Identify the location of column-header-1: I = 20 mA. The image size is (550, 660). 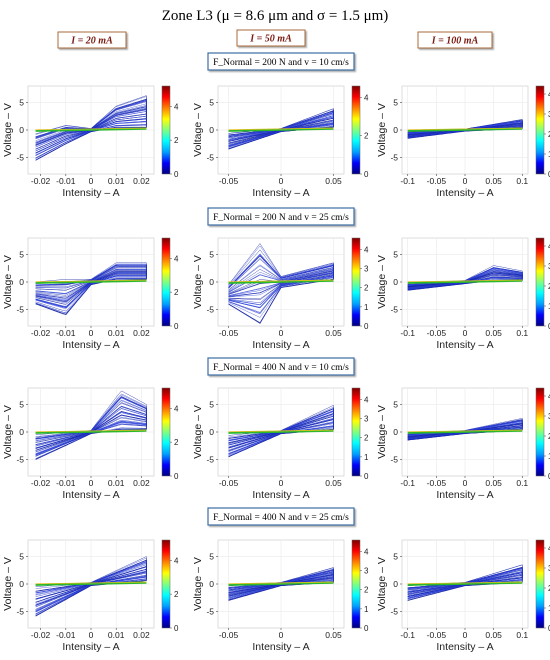
(92, 40).